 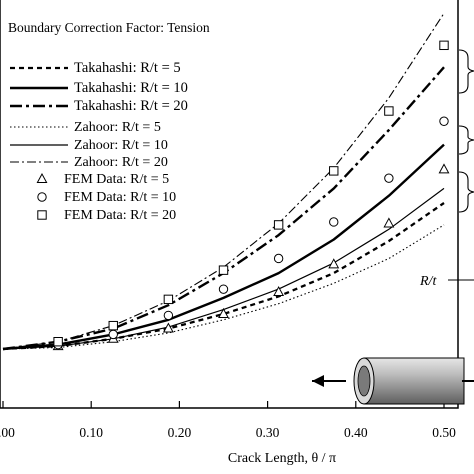 What do you see at coordinates (428, 281) in the screenshot?
I see `r-t-label: R/t` at bounding box center [428, 281].